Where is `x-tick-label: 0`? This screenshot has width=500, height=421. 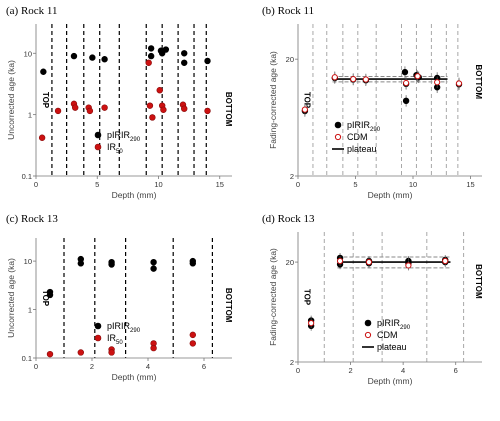 x-tick-label: 0 is located at coordinates (298, 370).